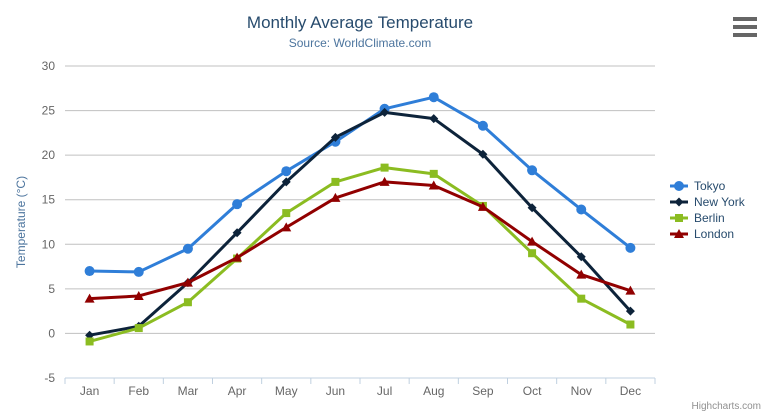 The image size is (769, 416). I want to click on legend-label: New York, so click(720, 202).